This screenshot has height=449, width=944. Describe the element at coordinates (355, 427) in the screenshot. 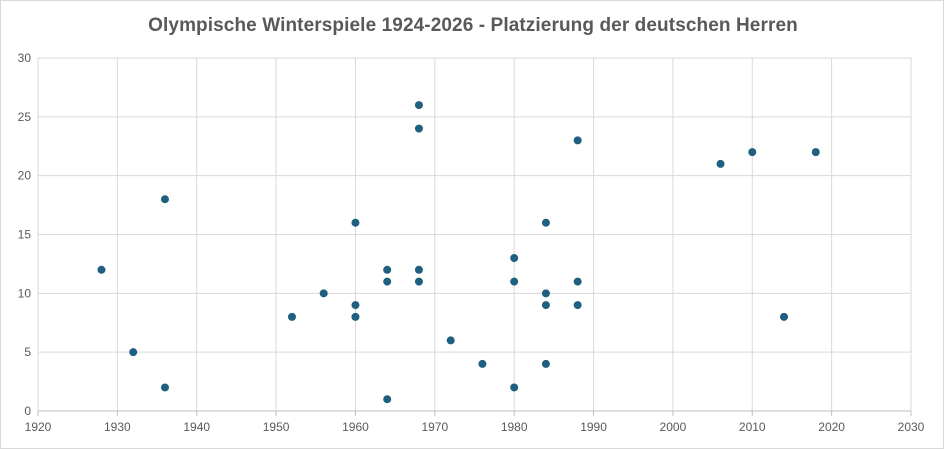

I see `x-tick-label: 1960` at that location.